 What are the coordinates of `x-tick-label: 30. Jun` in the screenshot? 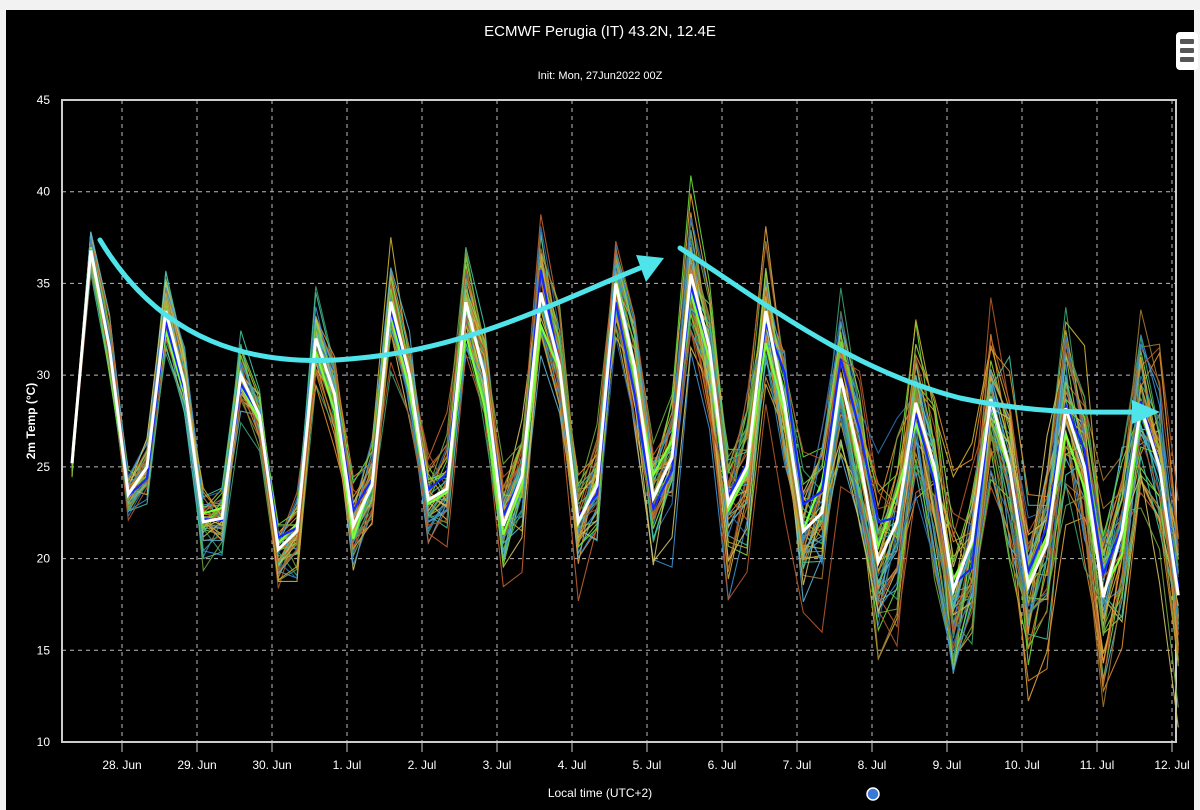 It's located at (271, 765).